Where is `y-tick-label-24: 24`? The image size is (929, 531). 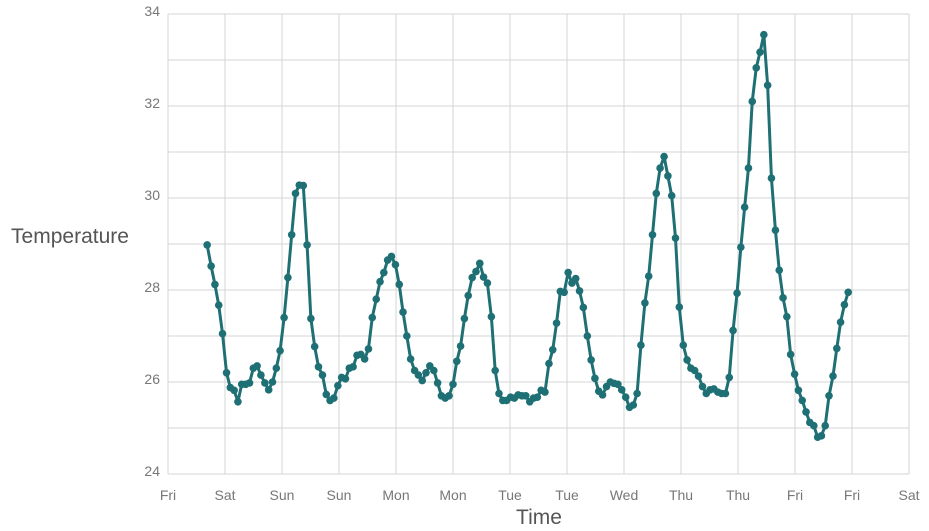
y-tick-label-24: 24 is located at coordinates (152, 471).